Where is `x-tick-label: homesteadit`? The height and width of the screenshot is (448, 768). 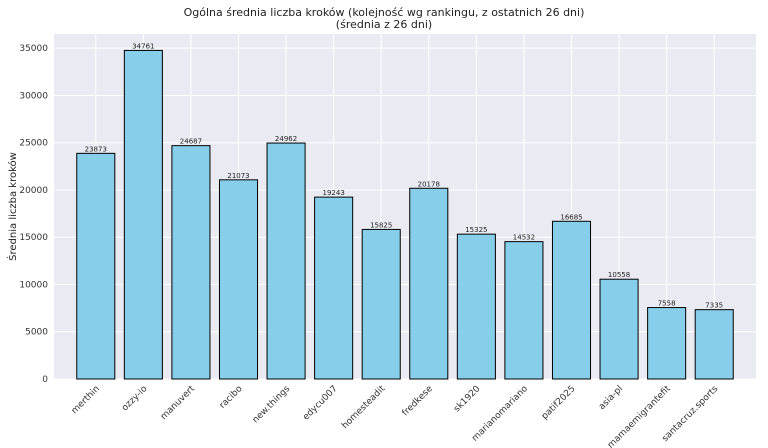 x-tick-label: homesteadit is located at coordinates (363, 407).